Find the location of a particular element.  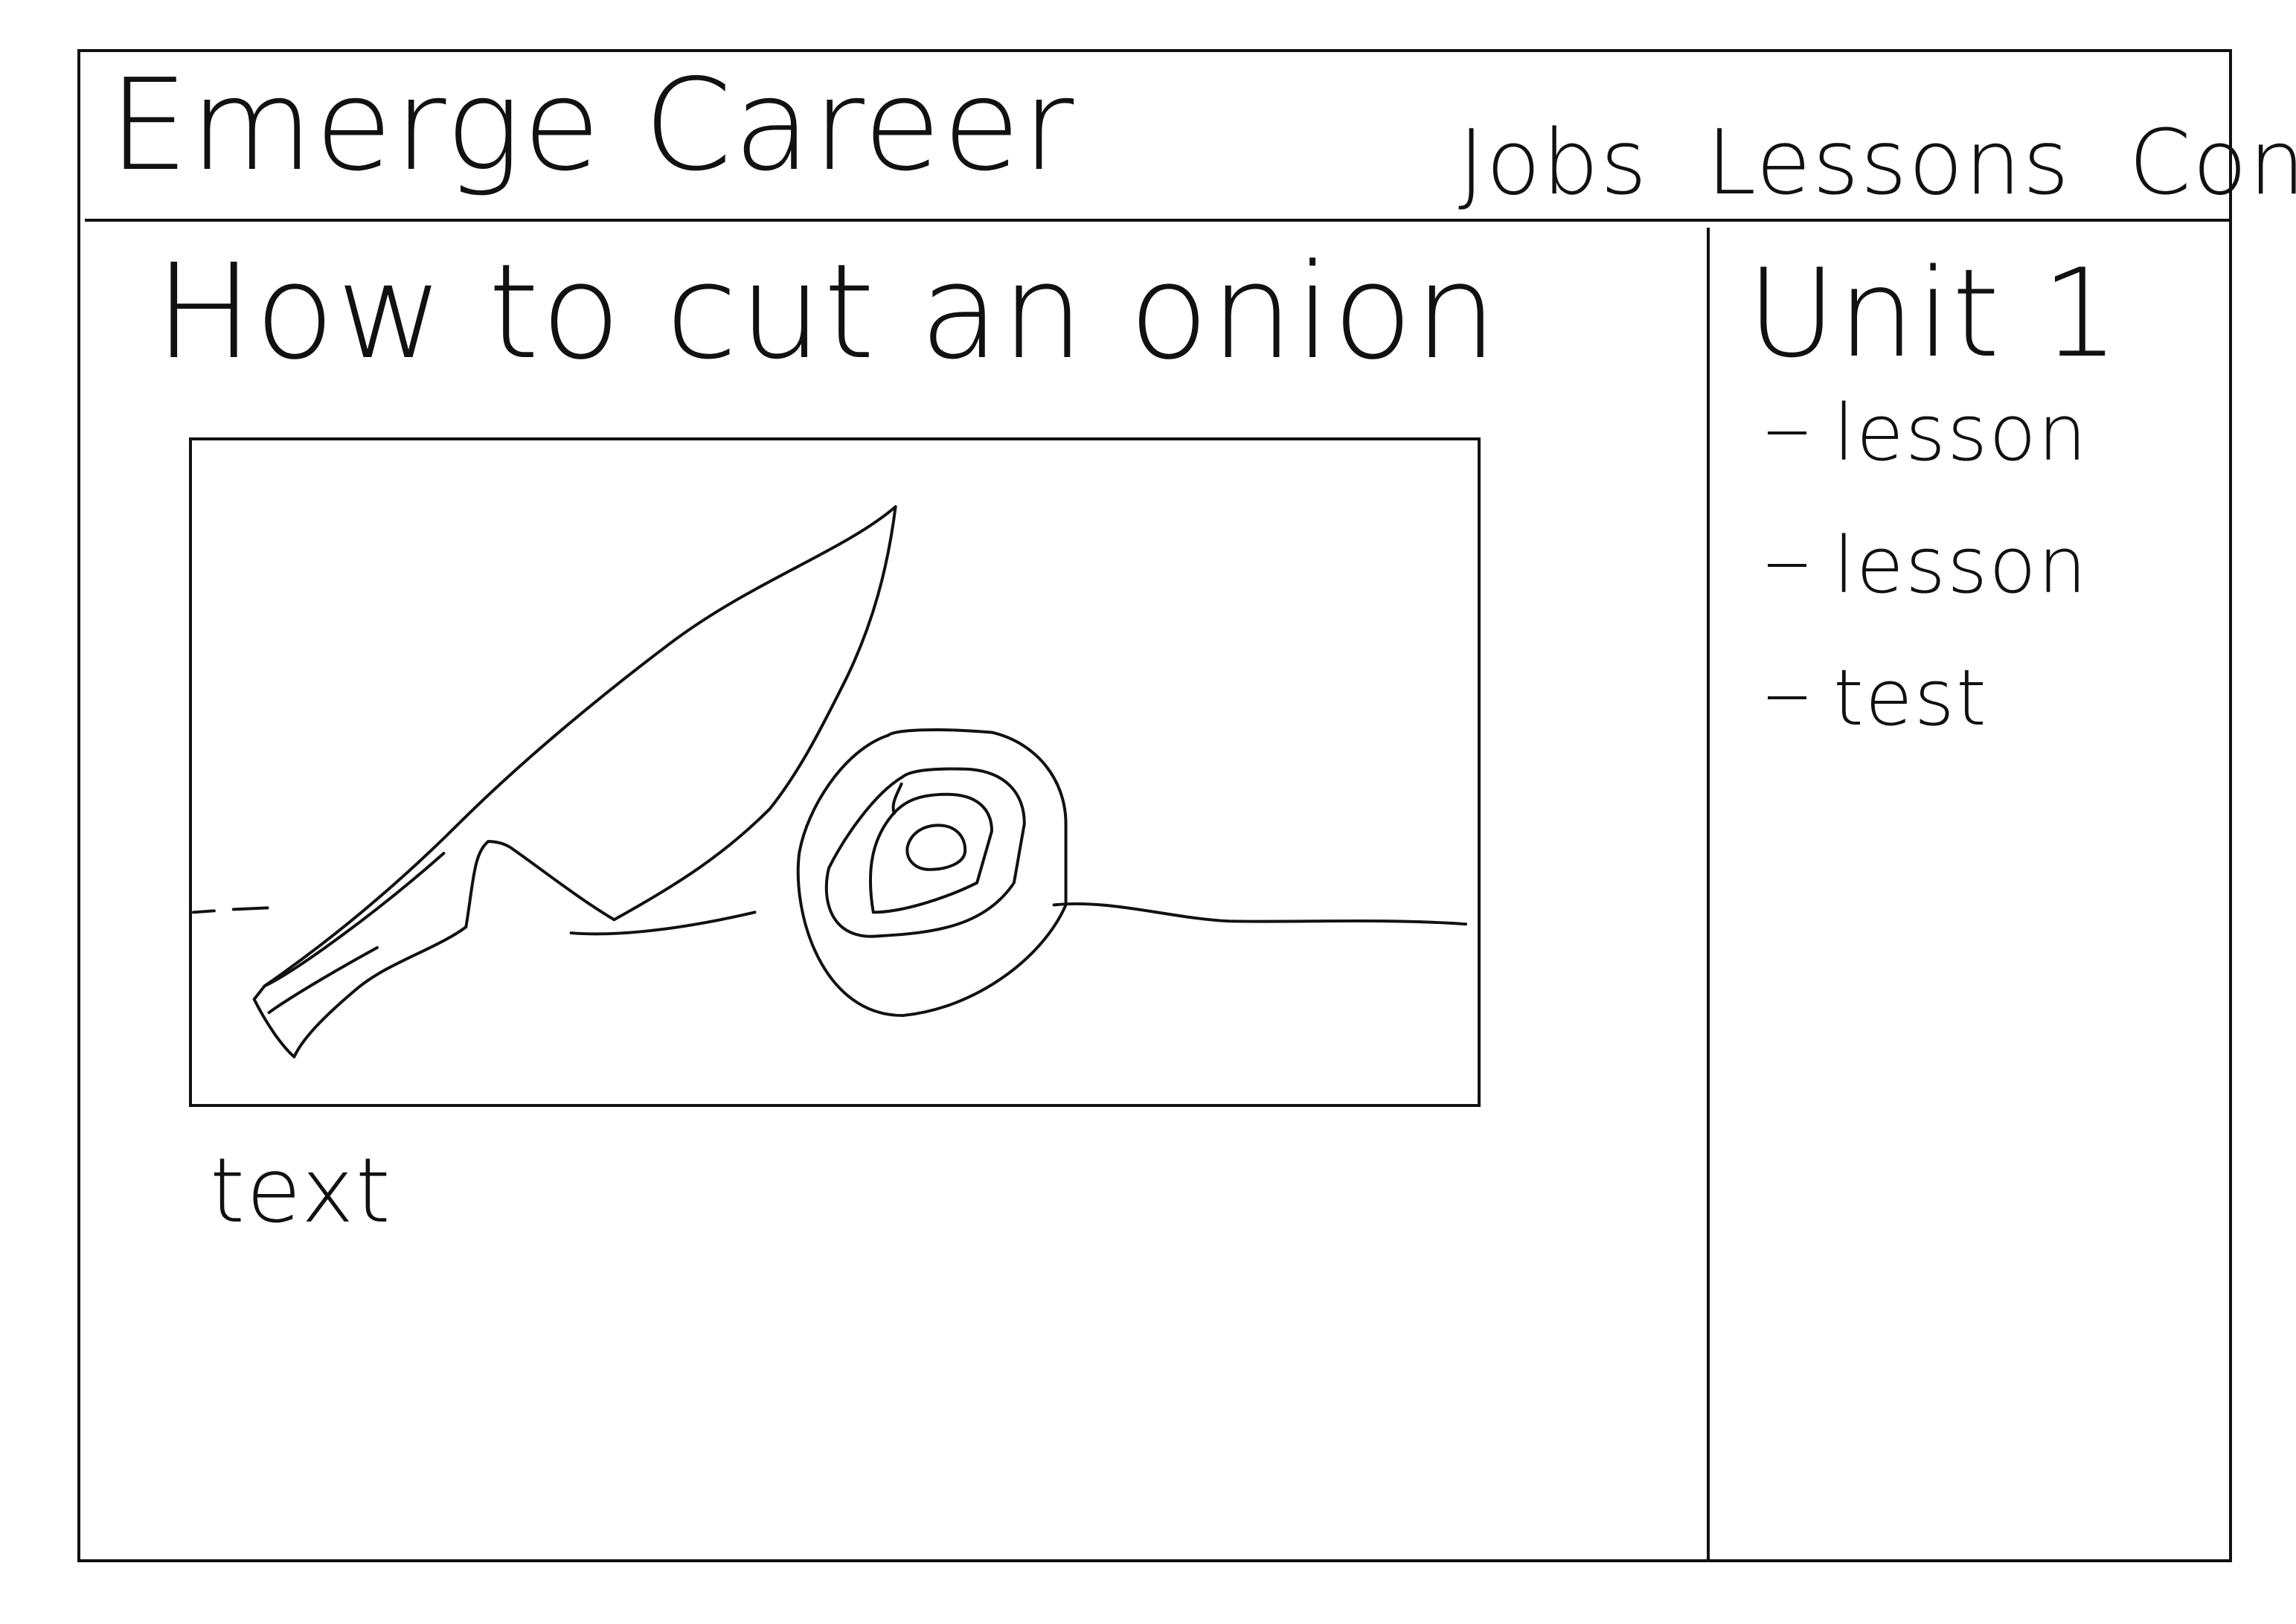

sidebar-divider is located at coordinates (1708, 894).